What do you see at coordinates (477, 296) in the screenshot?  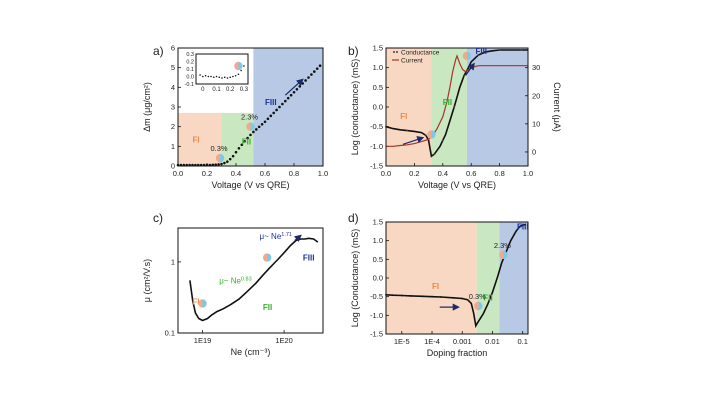 I see `marker-label: 0.3%` at bounding box center [477, 296].